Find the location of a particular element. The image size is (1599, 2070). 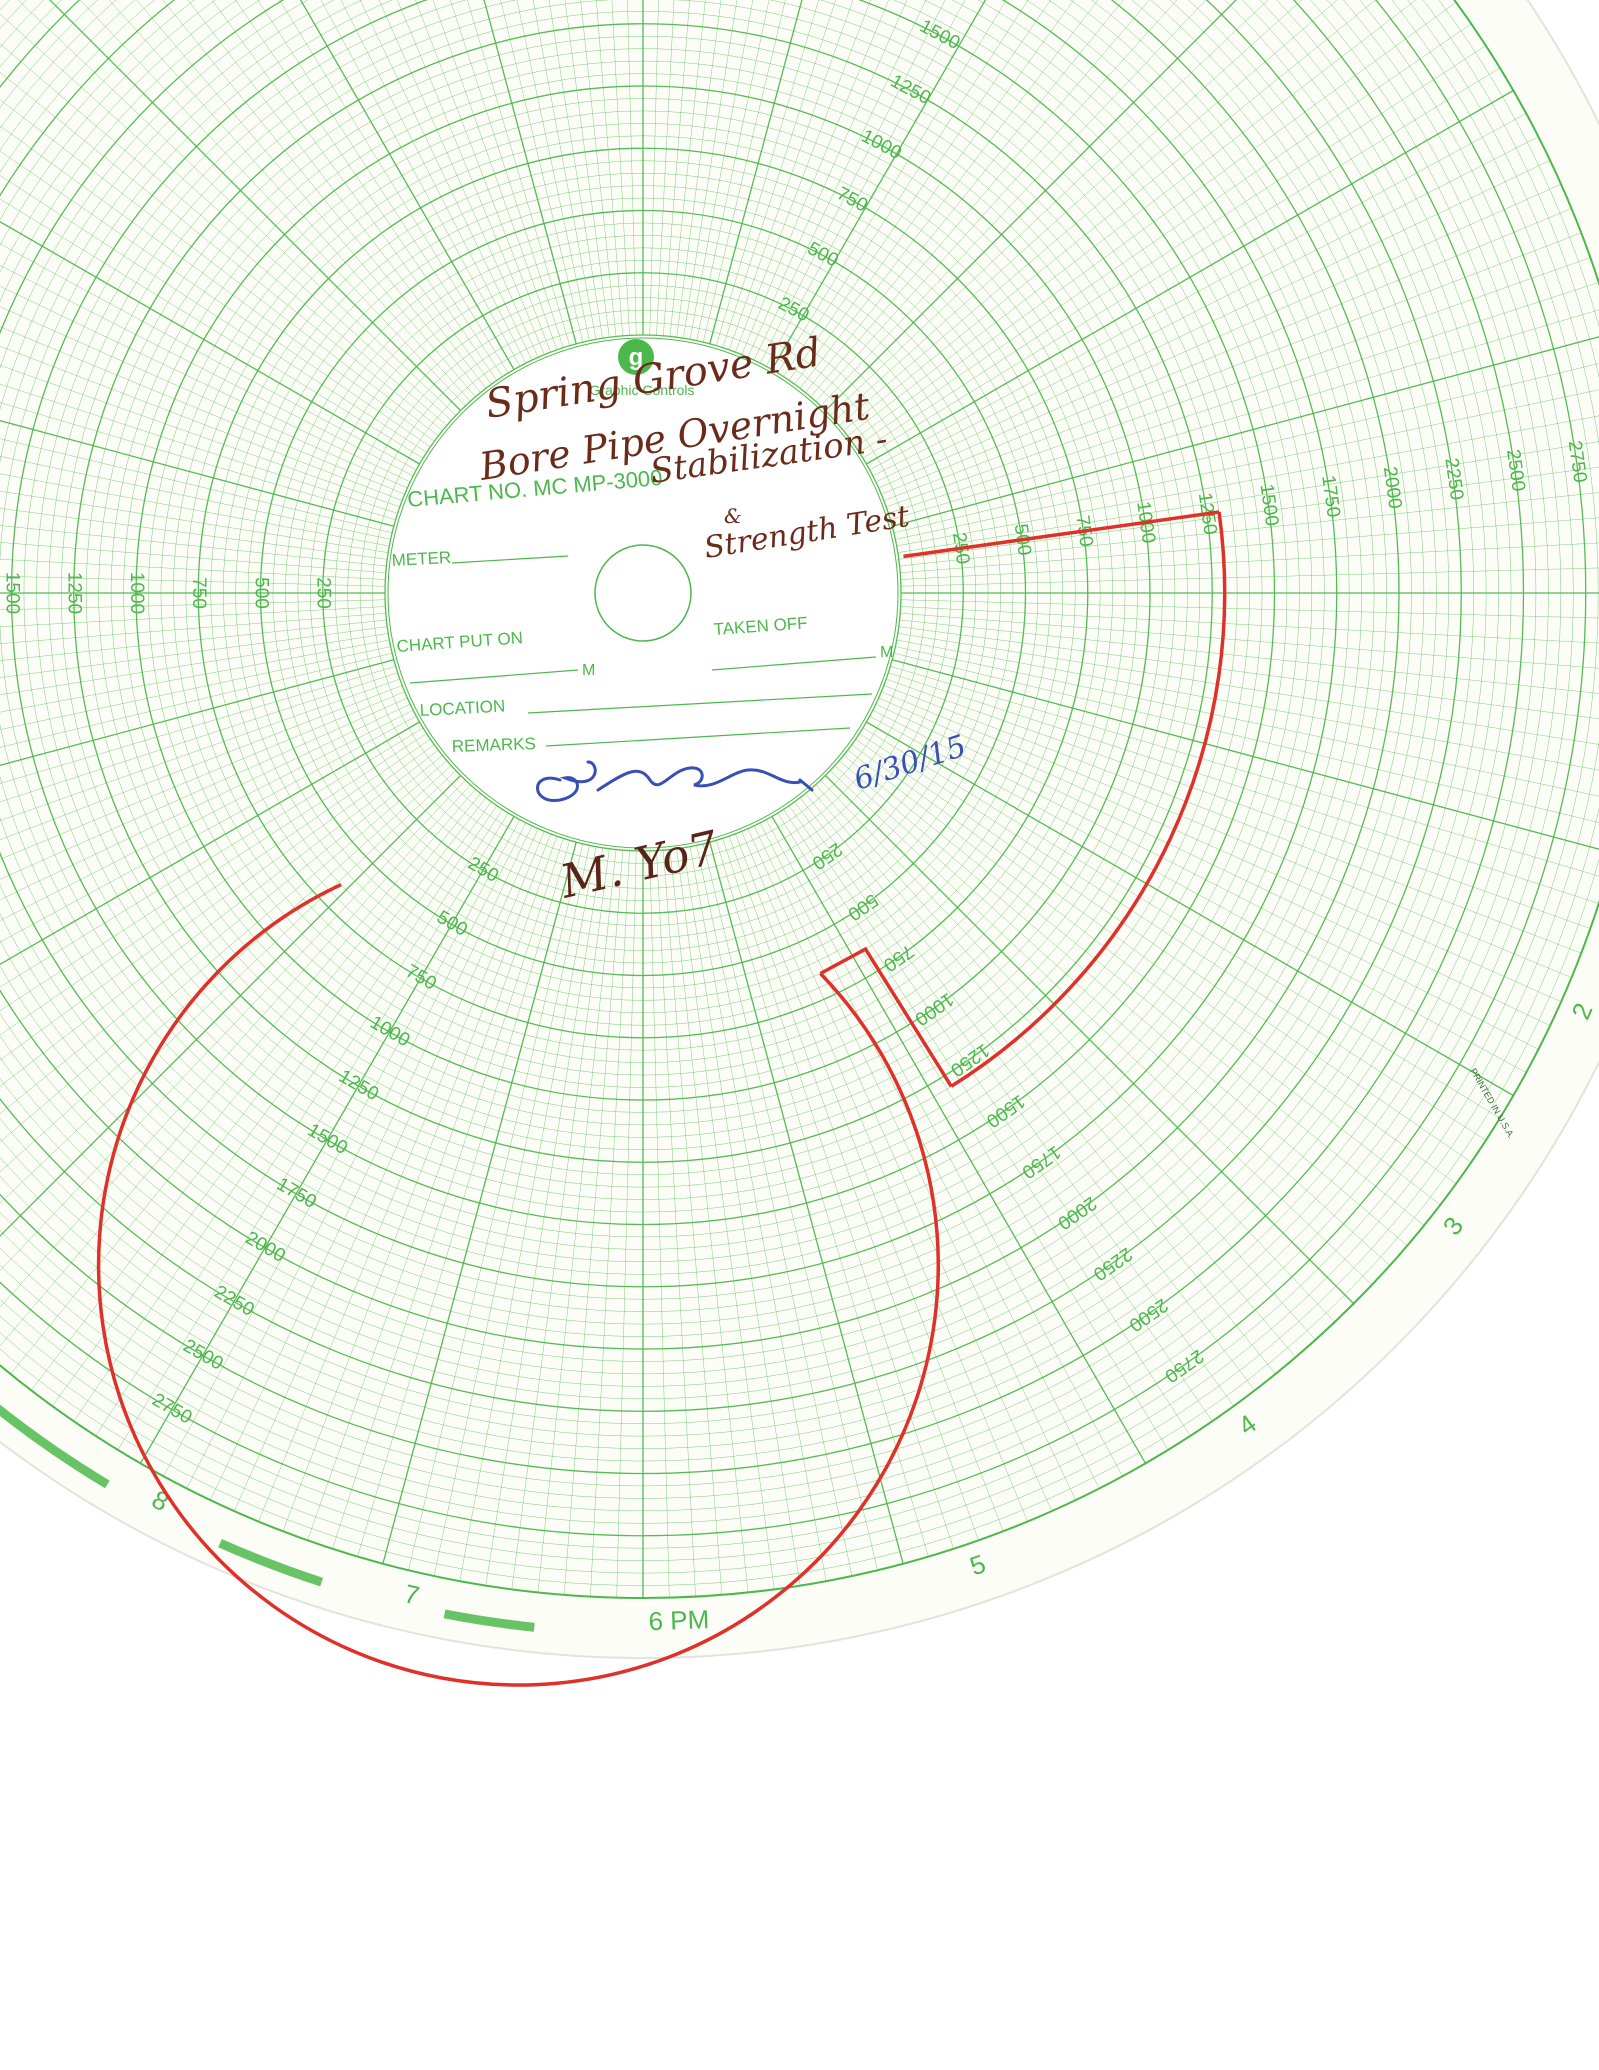

location-line is located at coordinates (700, 703).